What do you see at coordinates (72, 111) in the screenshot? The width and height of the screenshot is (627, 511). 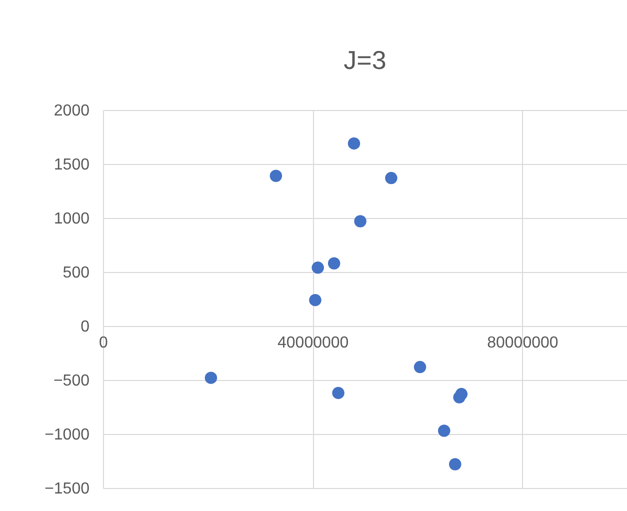 I see `y-tick-label: 2000` at bounding box center [72, 111].